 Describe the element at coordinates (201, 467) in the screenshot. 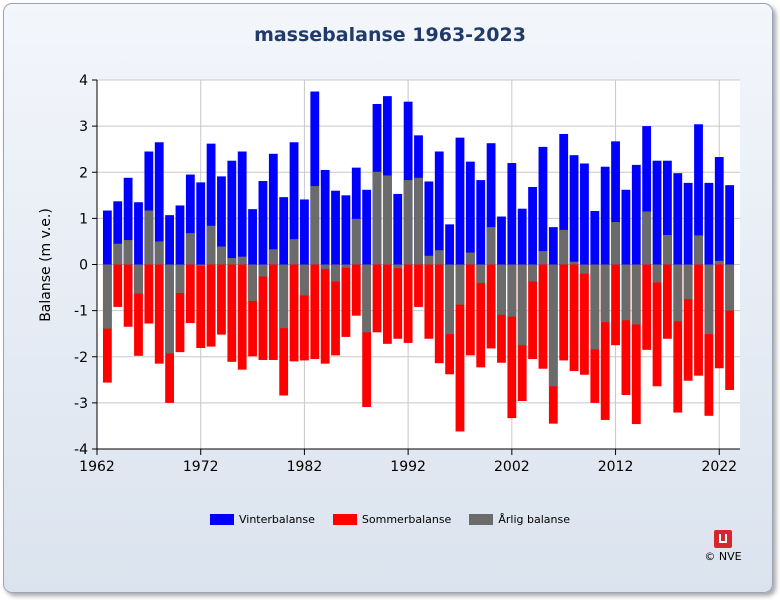

I see `x-tick-label: 1972` at that location.